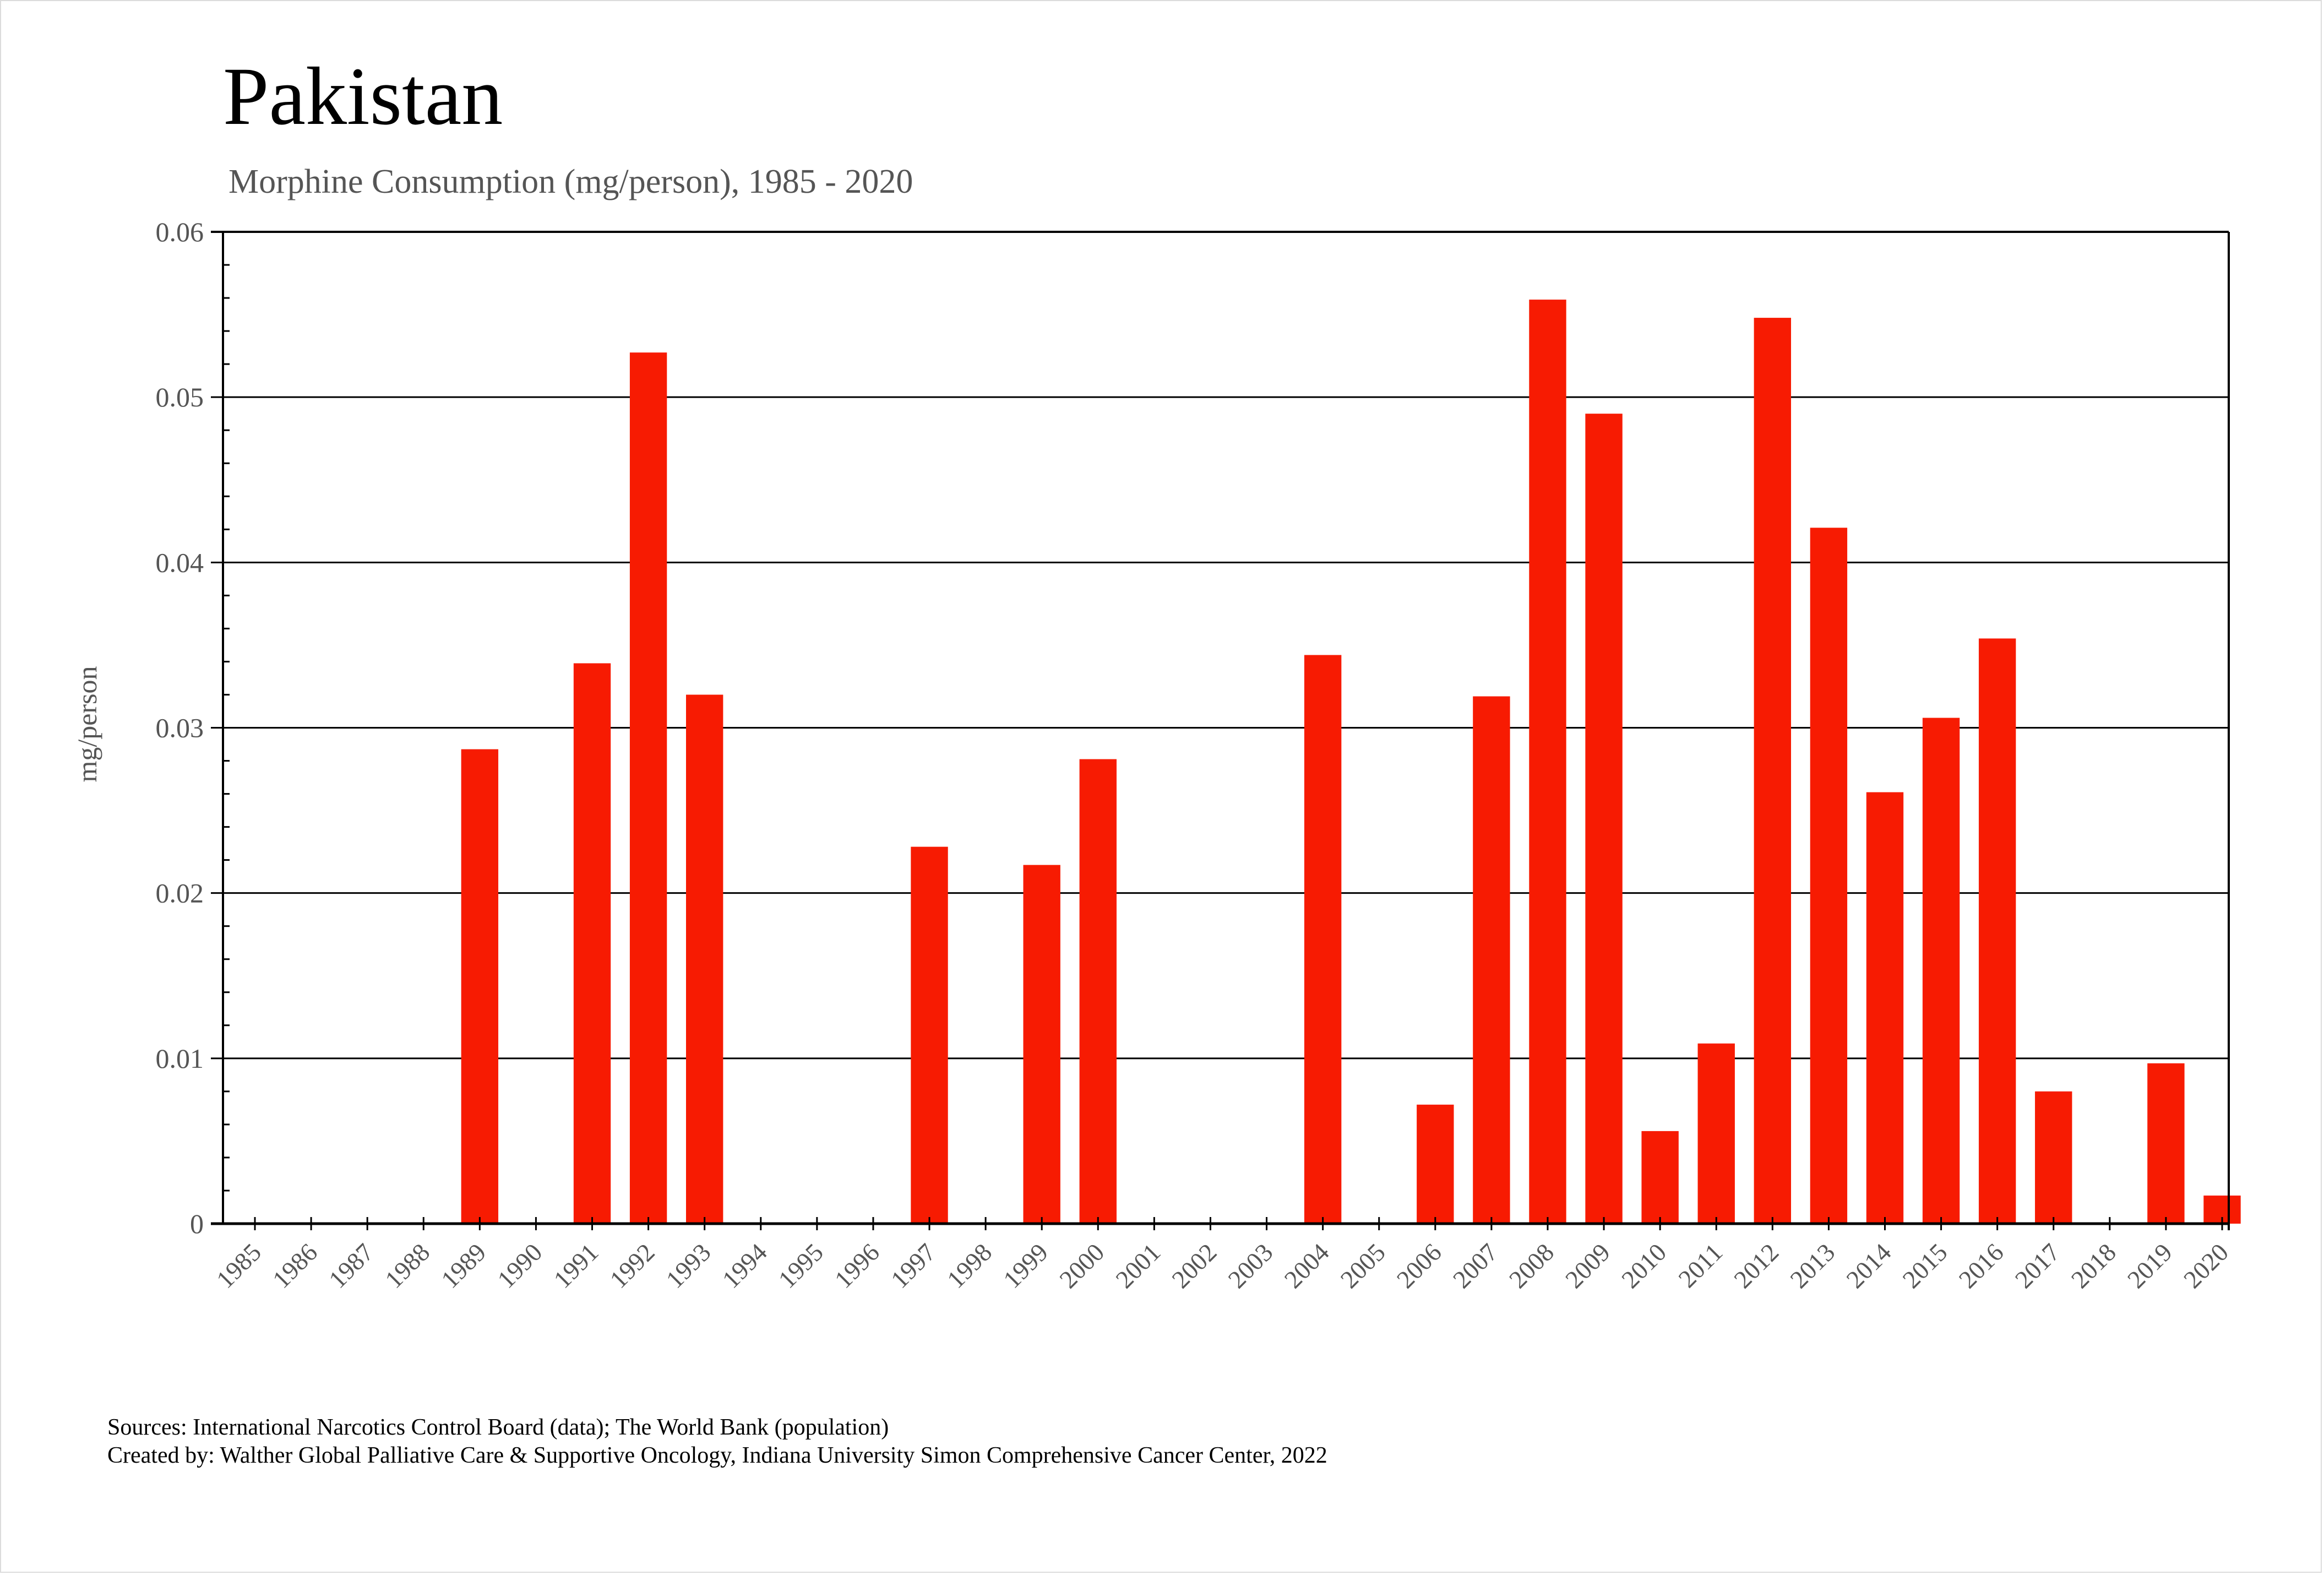 This screenshot has height=1575, width=2324. What do you see at coordinates (1997, 931) in the screenshot?
I see `bar-2016` at bounding box center [1997, 931].